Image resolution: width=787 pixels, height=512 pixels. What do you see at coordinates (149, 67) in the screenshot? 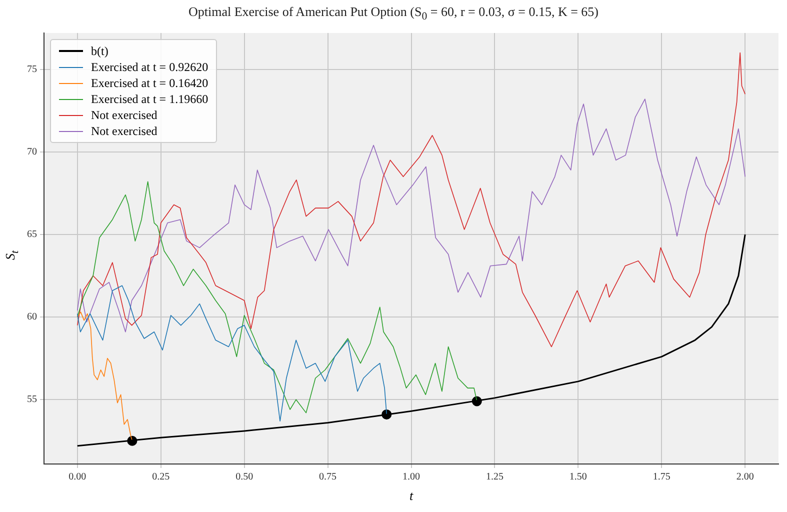
I see `legend-label: Exercised at t = 0.92620` at bounding box center [149, 67].